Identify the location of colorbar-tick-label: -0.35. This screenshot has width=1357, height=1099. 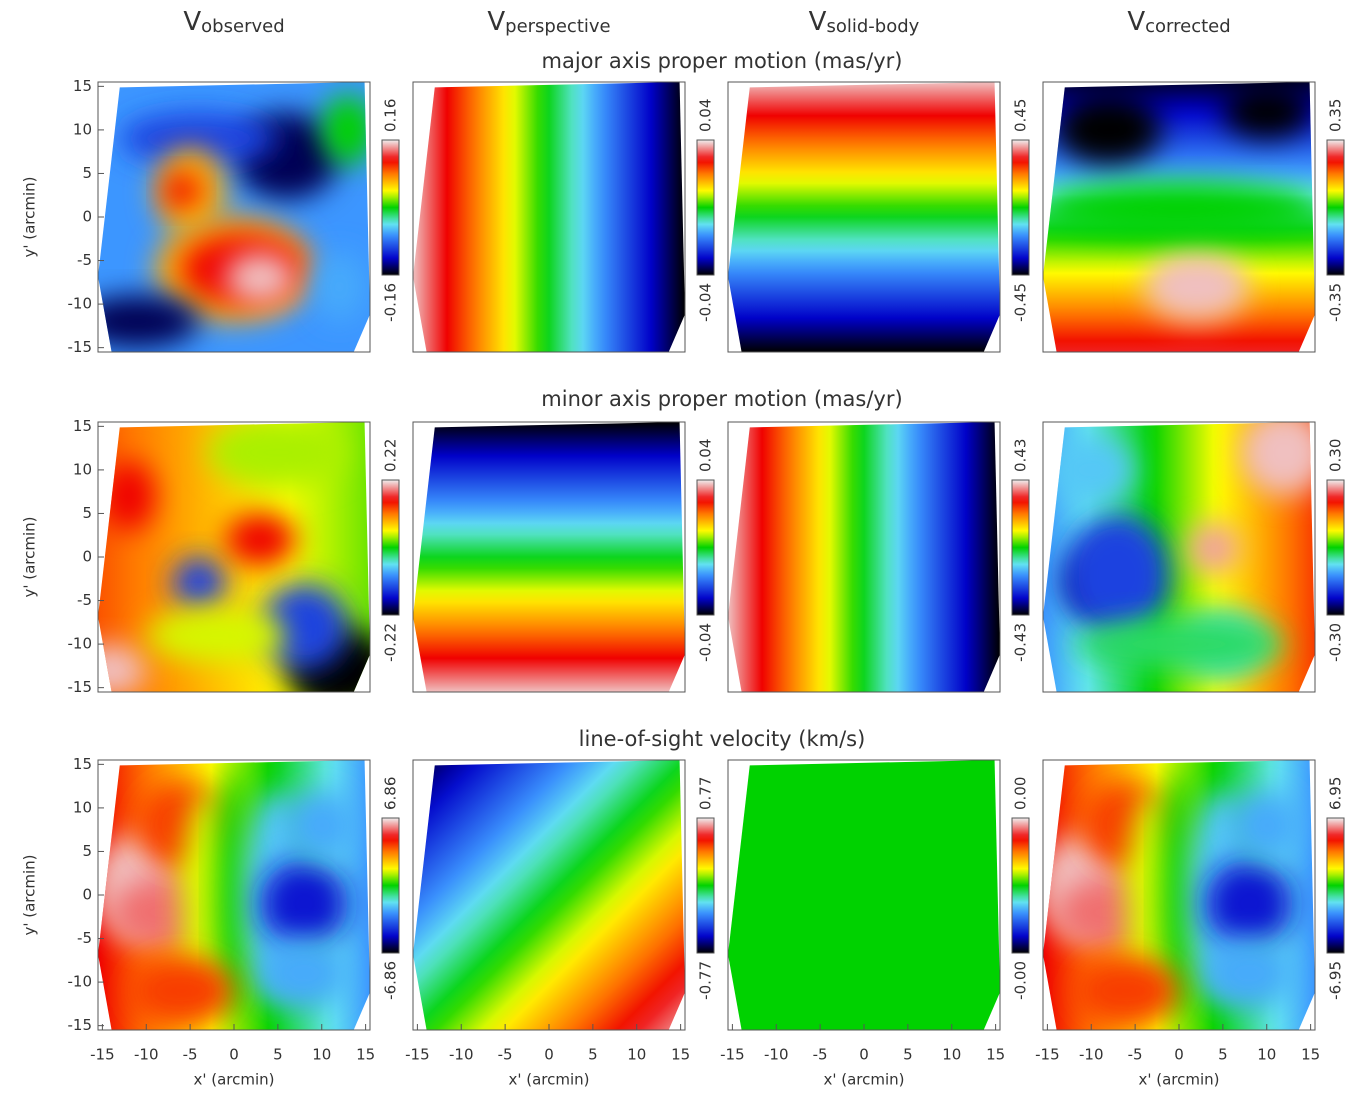
(1336, 302).